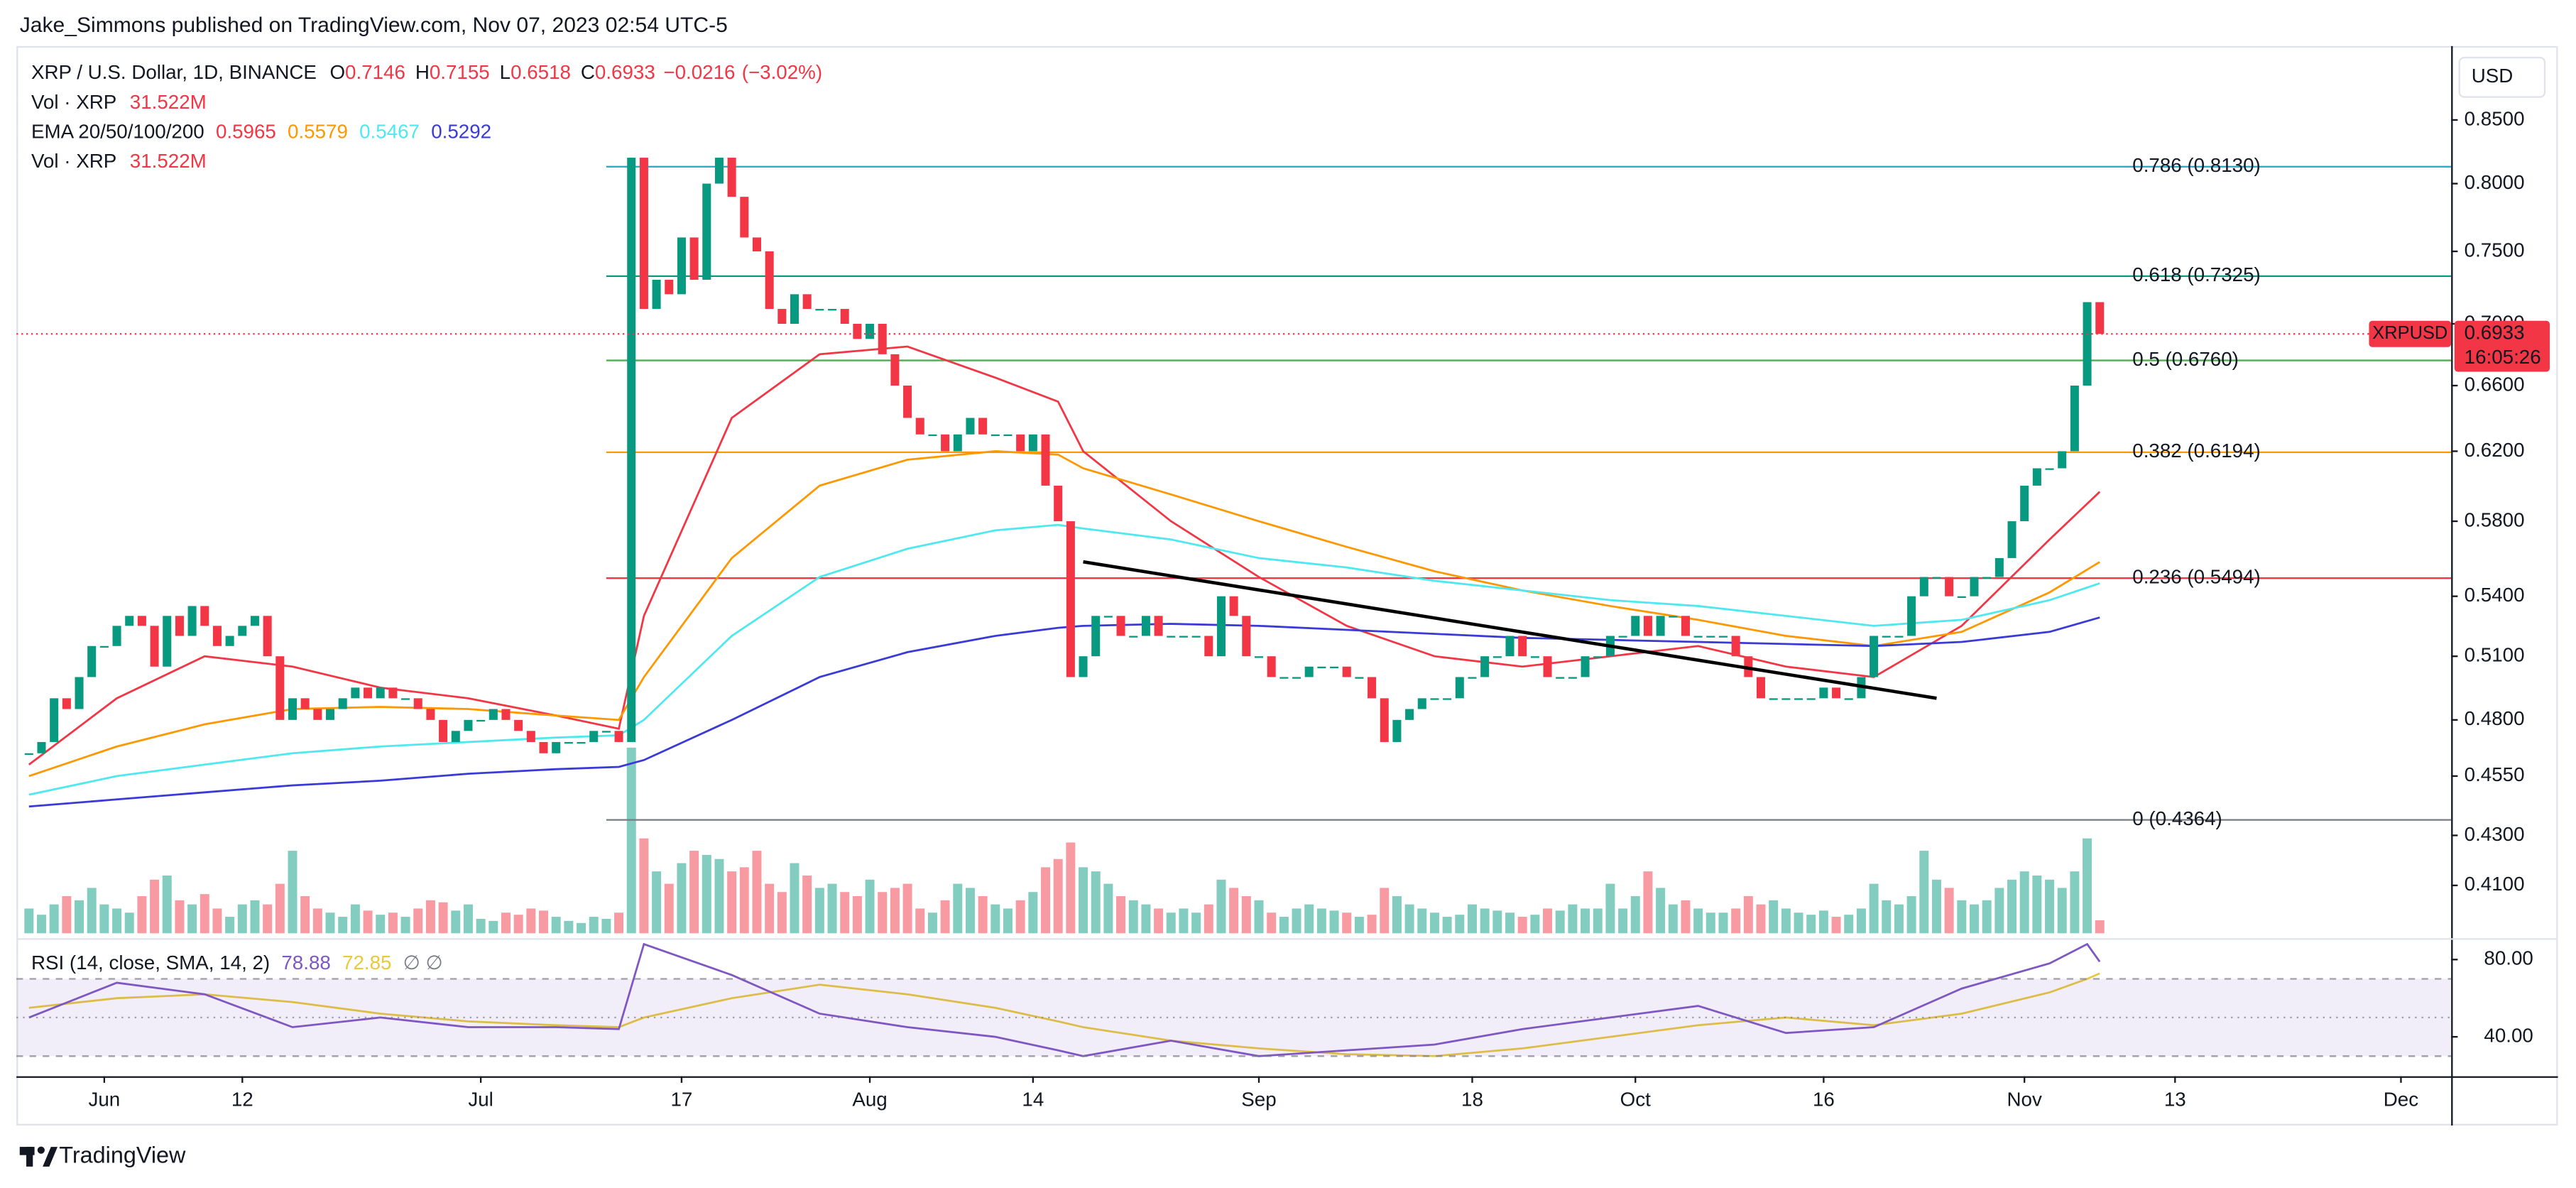 The image size is (2576, 1188). Describe the element at coordinates (2502, 77) in the screenshot. I see `currency-button` at that location.